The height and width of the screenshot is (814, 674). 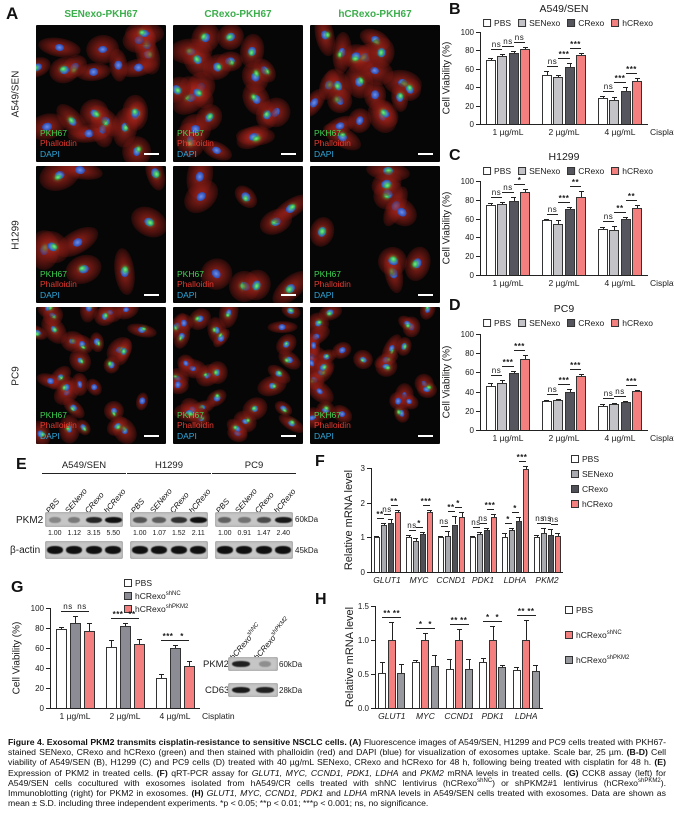 I want to click on panel-f-letter: F, so click(x=320, y=461).